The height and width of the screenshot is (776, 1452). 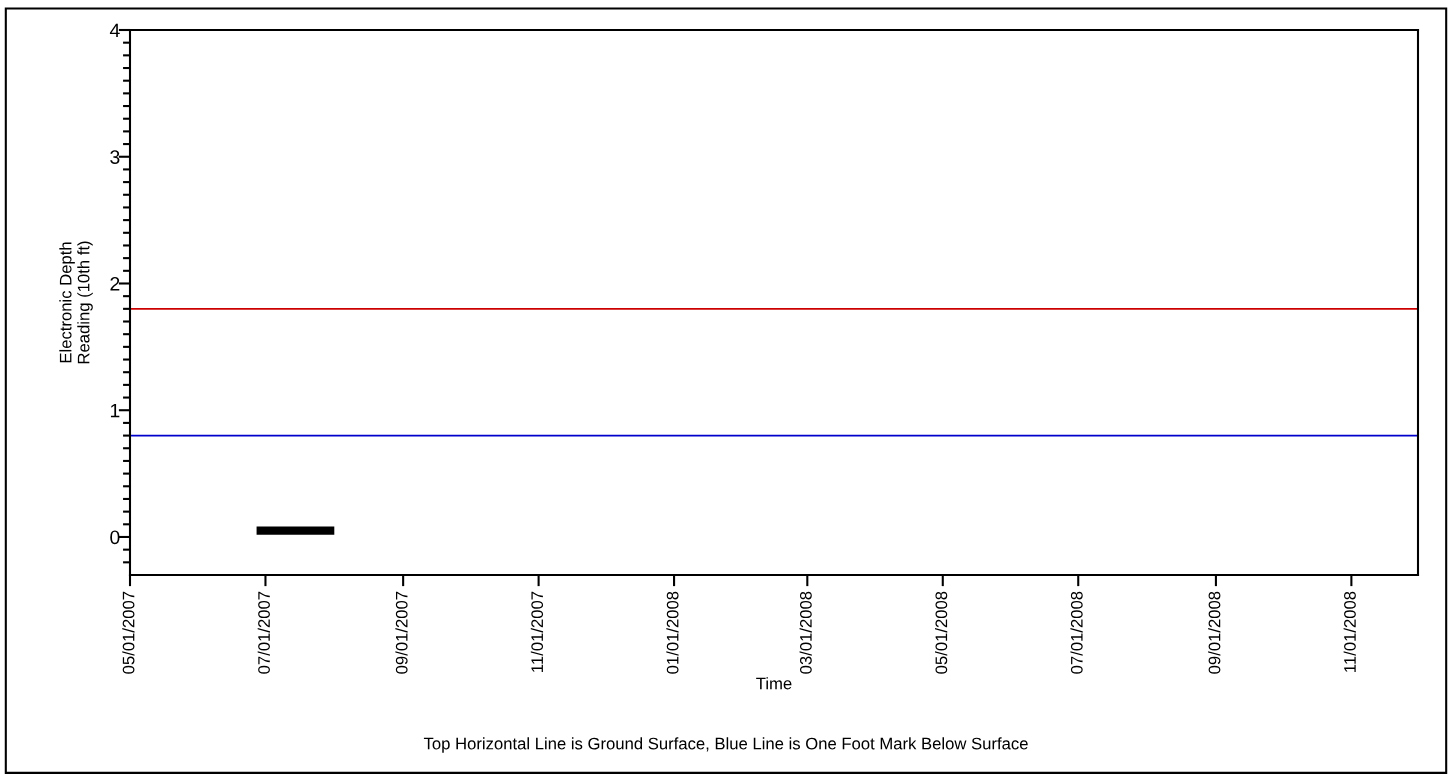 I want to click on y-tick-label: 3, so click(x=115, y=157).